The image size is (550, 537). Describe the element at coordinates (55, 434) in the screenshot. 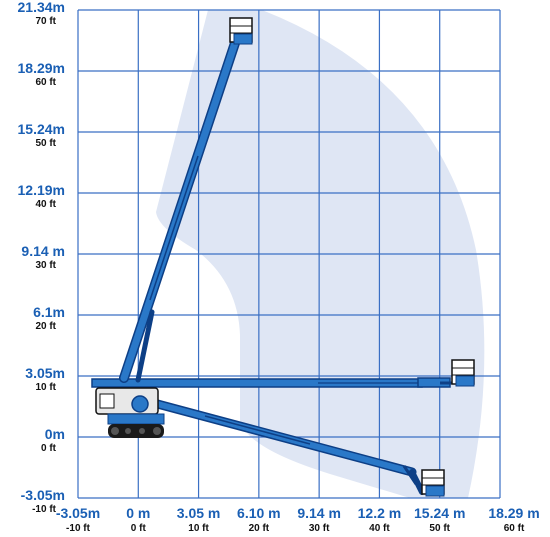

I see `y-tick-label-m: 0m` at that location.